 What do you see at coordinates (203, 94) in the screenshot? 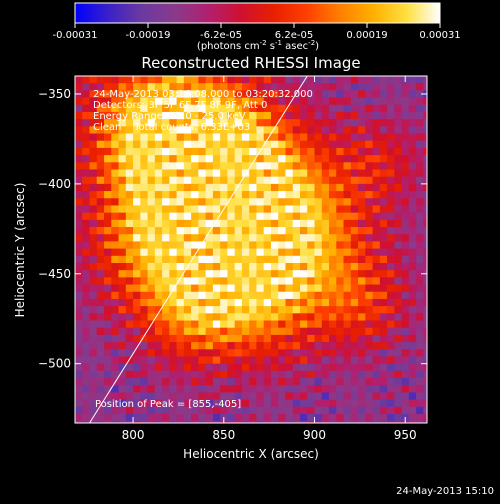
I see `annotation-time: 24-May-2013 03:16:08.000 to 03:20:32.000` at bounding box center [203, 94].